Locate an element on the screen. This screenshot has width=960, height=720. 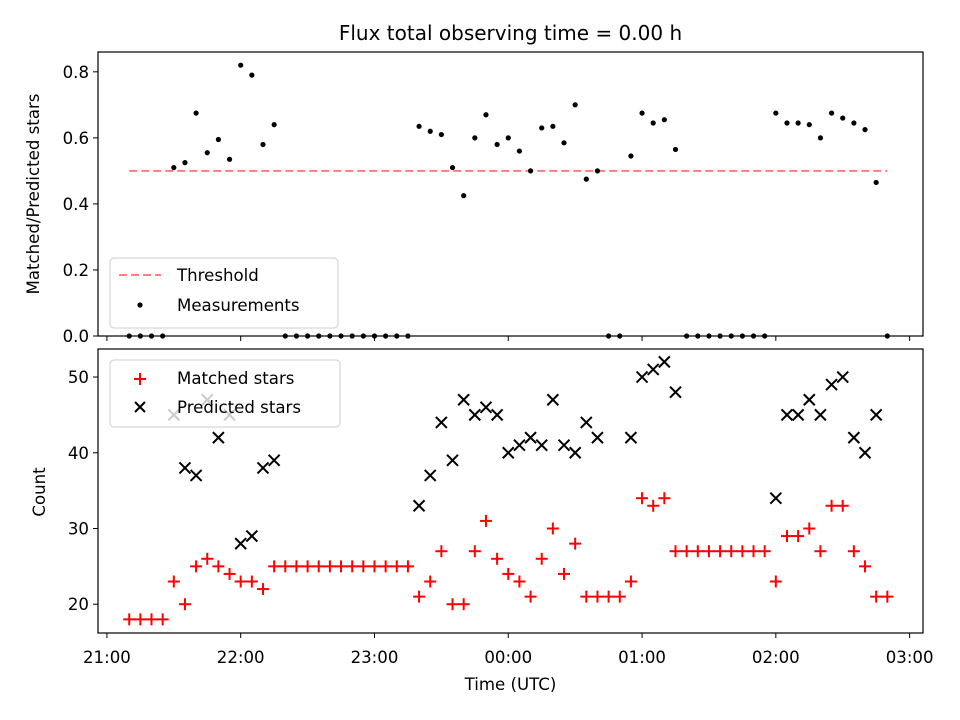
x-tick-label: 23:00 is located at coordinates (375, 657).